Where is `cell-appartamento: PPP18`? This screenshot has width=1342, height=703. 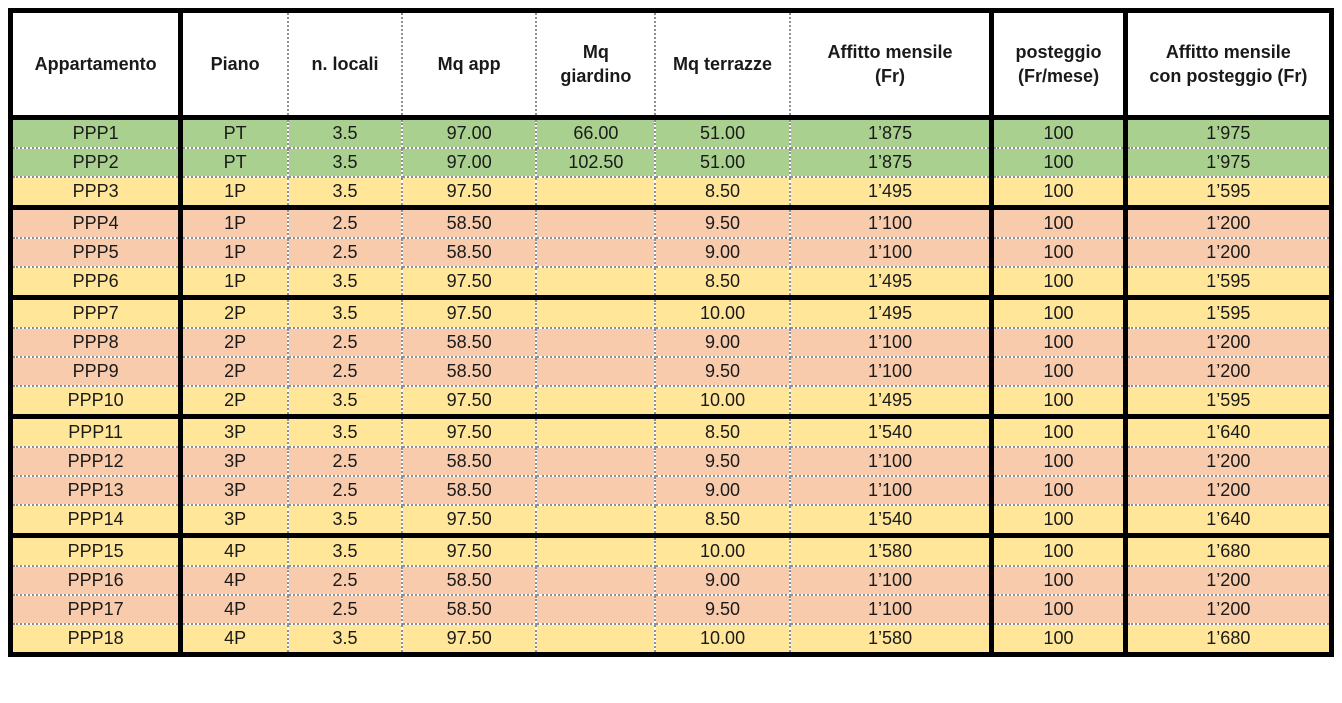
cell-appartamento: PPP18 is located at coordinates (96, 639).